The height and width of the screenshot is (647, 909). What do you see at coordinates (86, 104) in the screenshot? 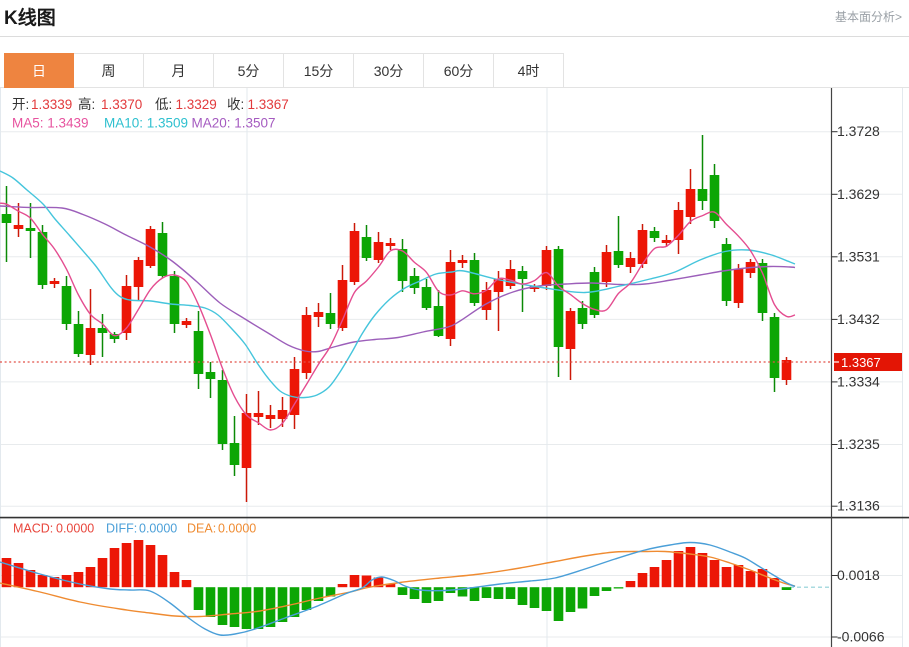
I see `svg-text: 高:` at bounding box center [86, 104].